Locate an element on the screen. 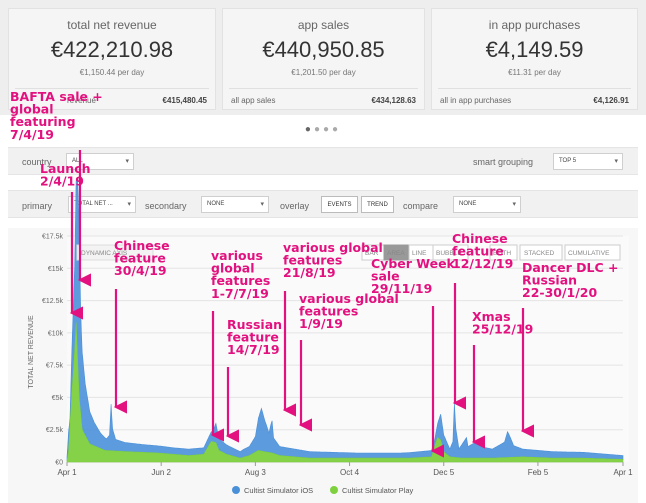 This screenshot has width=646, height=503. y-axis-ticks: €0 €2.5k €5k €7.5k €10k €12.5k €15k €17.5k is located at coordinates (53, 350).